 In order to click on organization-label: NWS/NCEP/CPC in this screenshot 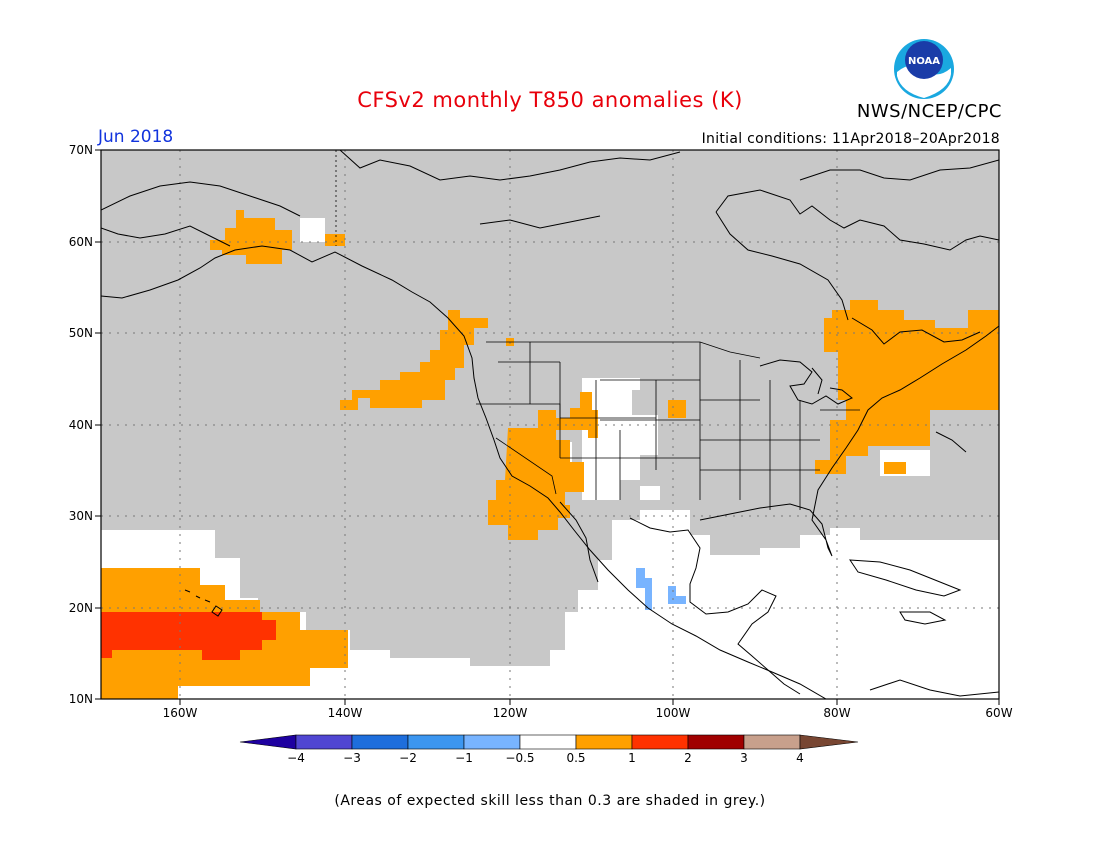, I will do `click(929, 111)`.